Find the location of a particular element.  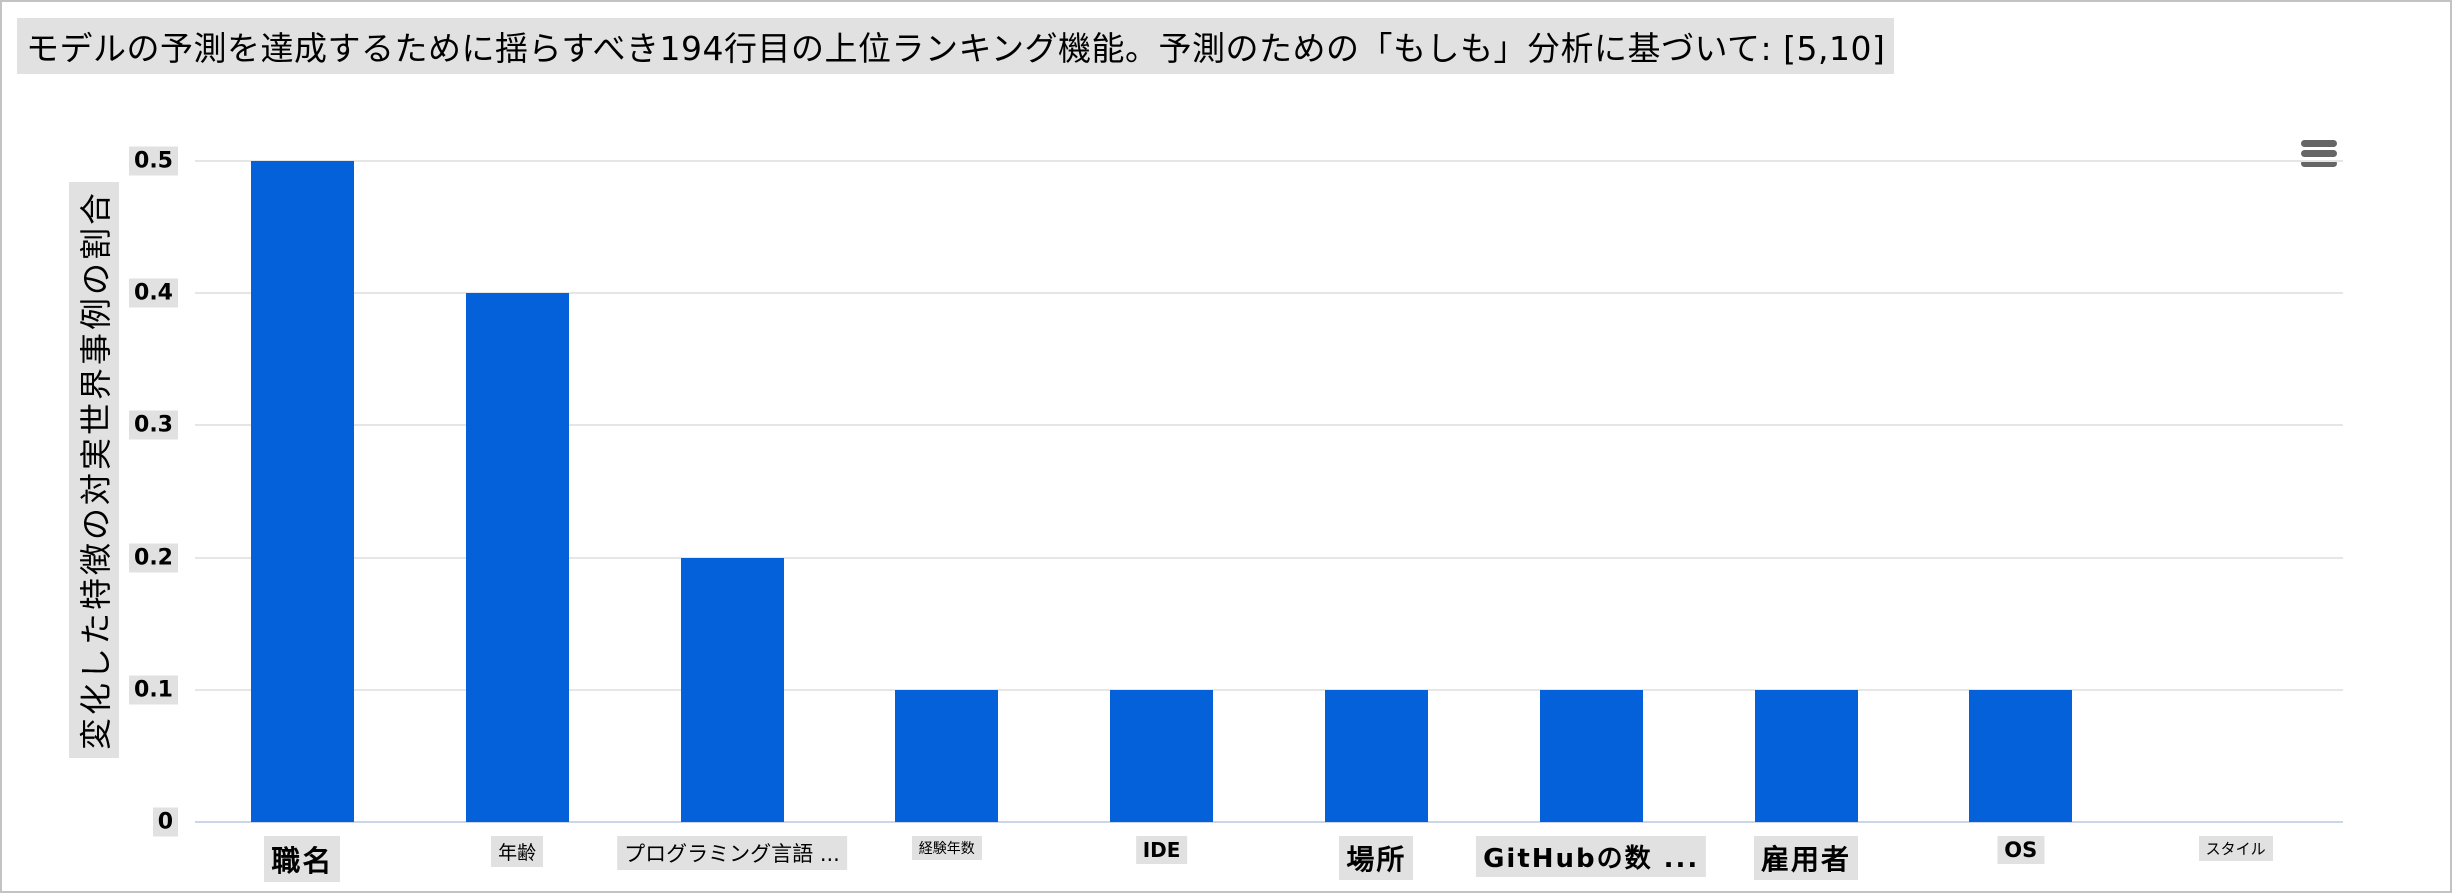

hamburger-icon is located at coordinates (2319, 153).